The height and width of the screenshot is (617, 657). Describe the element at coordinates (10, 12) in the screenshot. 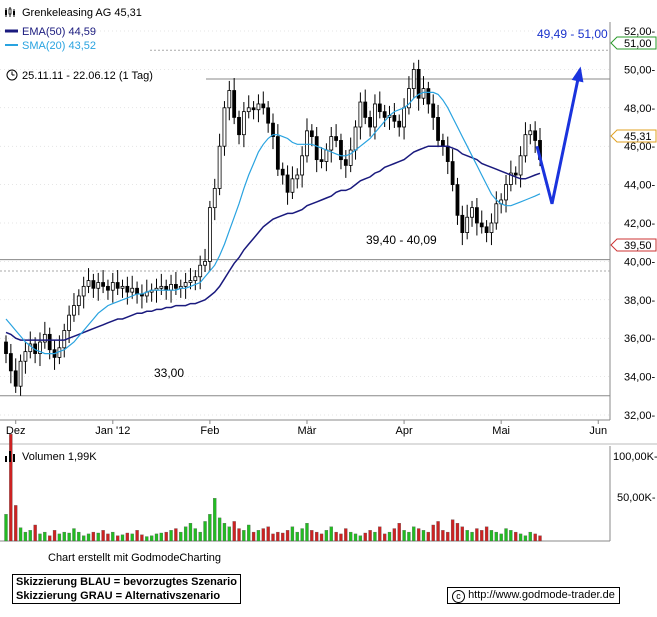

I see `candle-icon` at that location.